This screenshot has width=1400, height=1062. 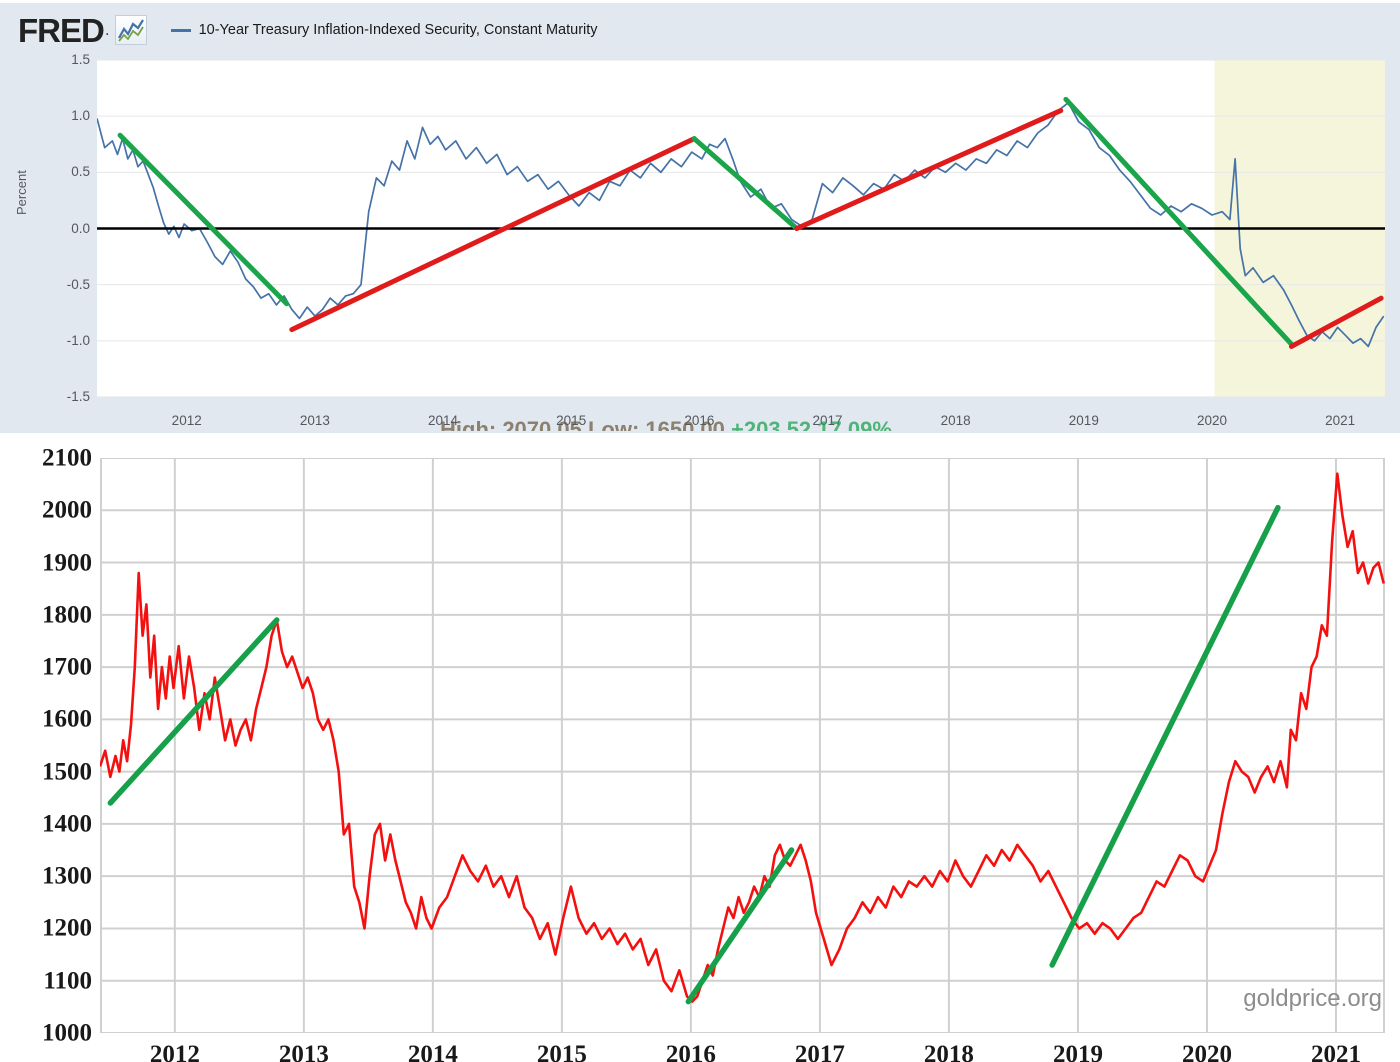 I want to click on gold-y-tick-label: 1600, so click(x=67, y=719).